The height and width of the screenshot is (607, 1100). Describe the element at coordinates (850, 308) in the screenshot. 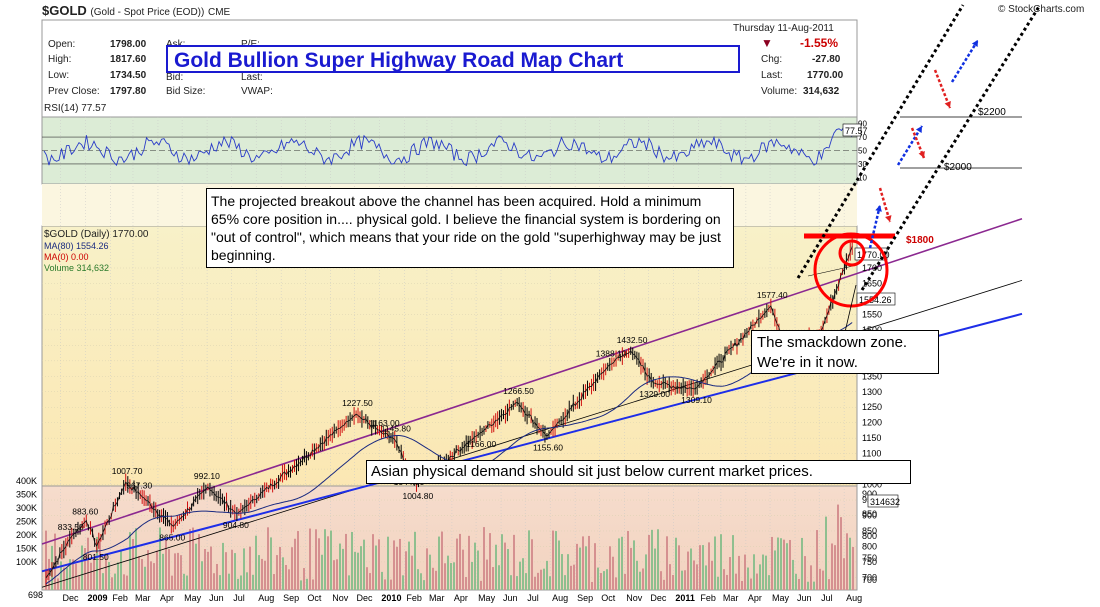

I see `smackdown-pointer-line` at that location.